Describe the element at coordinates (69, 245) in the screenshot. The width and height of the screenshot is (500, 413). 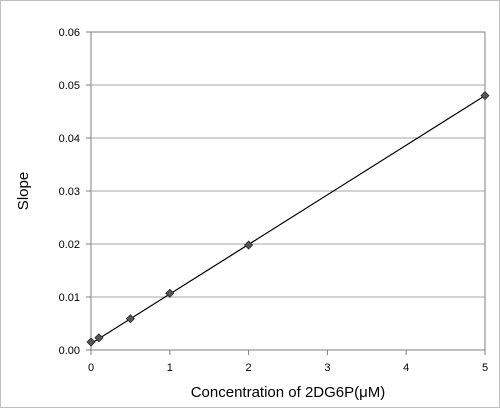
I see `y-tick-label-2: 0.02` at that location.